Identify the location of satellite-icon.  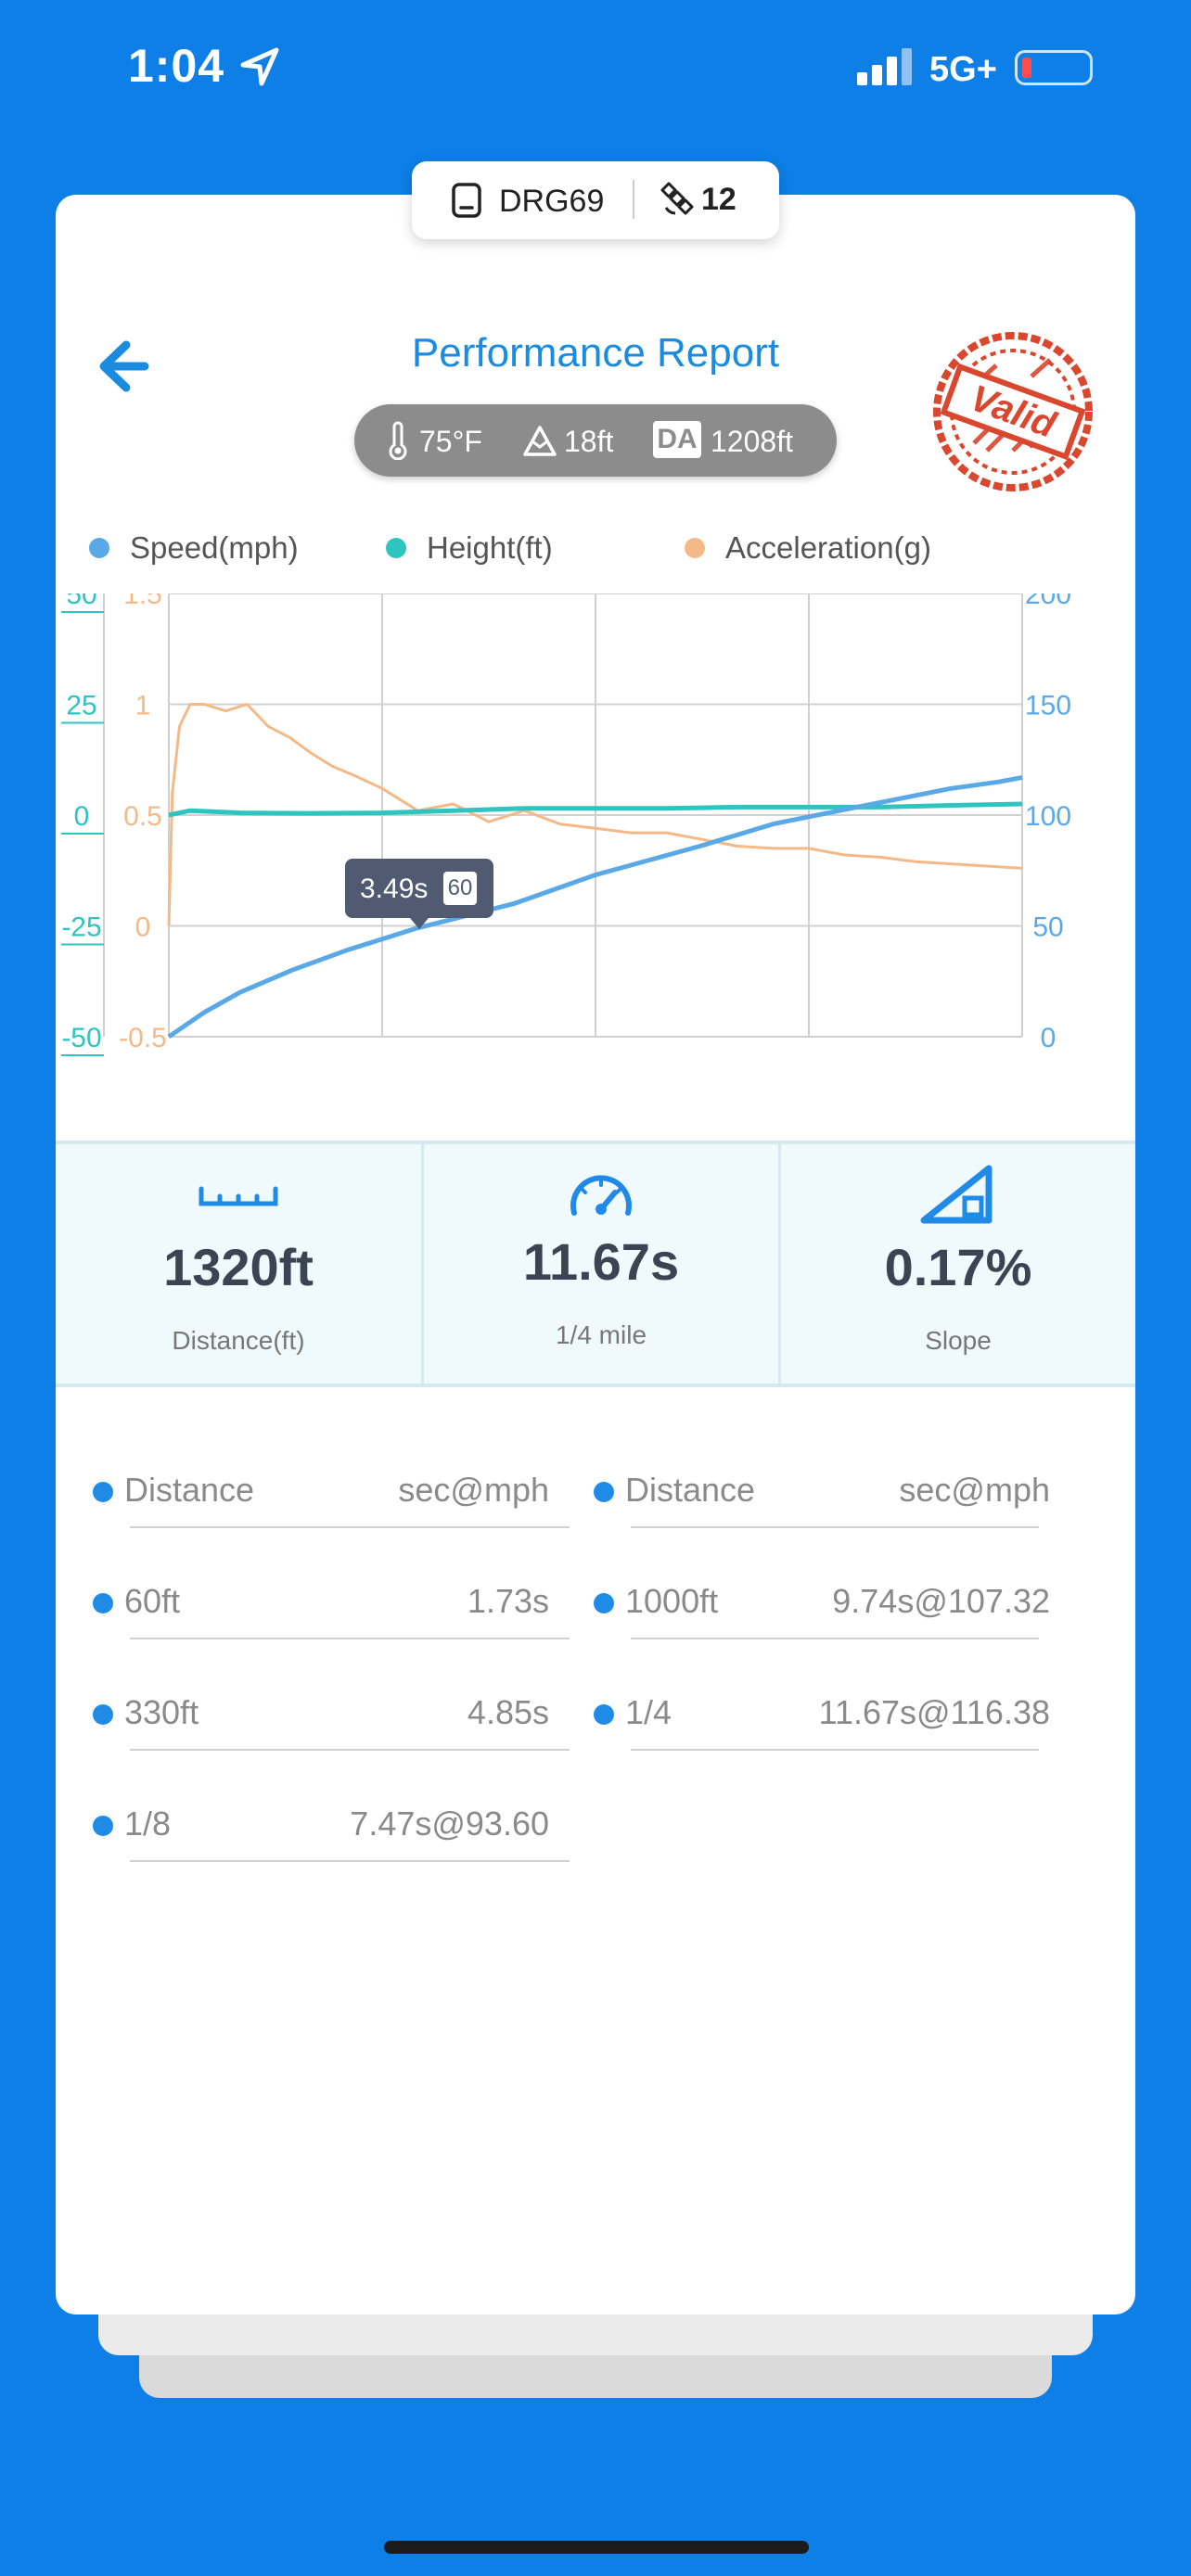
(677, 198).